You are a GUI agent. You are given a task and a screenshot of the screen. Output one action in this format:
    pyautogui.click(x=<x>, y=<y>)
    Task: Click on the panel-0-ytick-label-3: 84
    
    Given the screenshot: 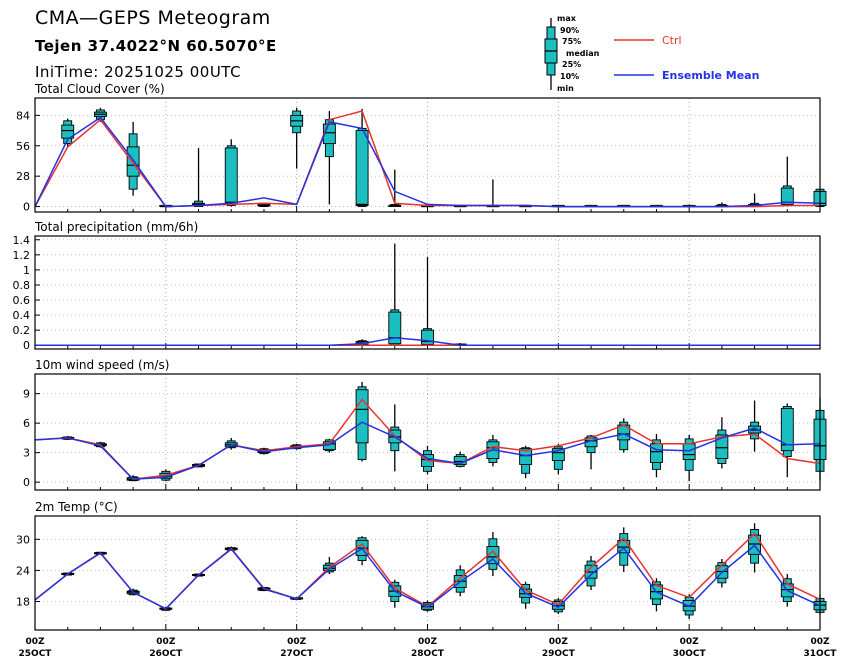 What is the action you would take?
    pyautogui.click(x=23, y=115)
    